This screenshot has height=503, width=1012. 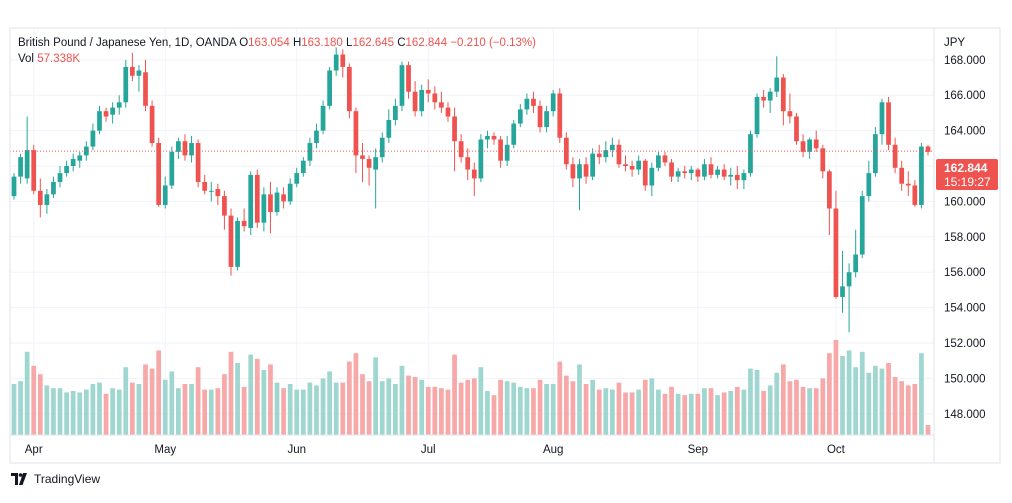 I want to click on time-tick-label: Jun, so click(x=296, y=450).